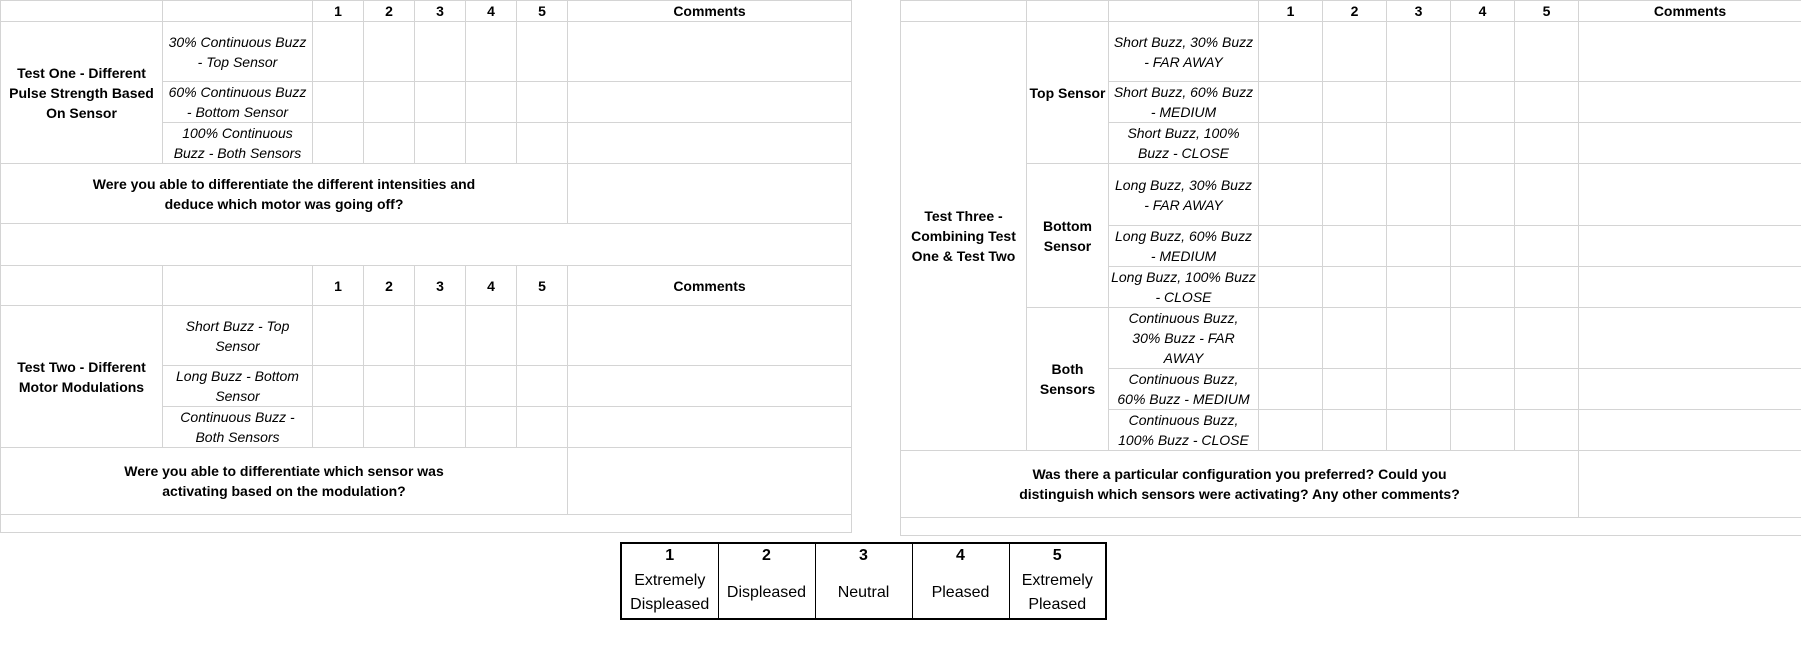 Image resolution: width=1801 pixels, height=649 pixels. I want to click on table-row: Continuous Buzz, 60% Buzz - MEDIUM, so click(1351, 389).